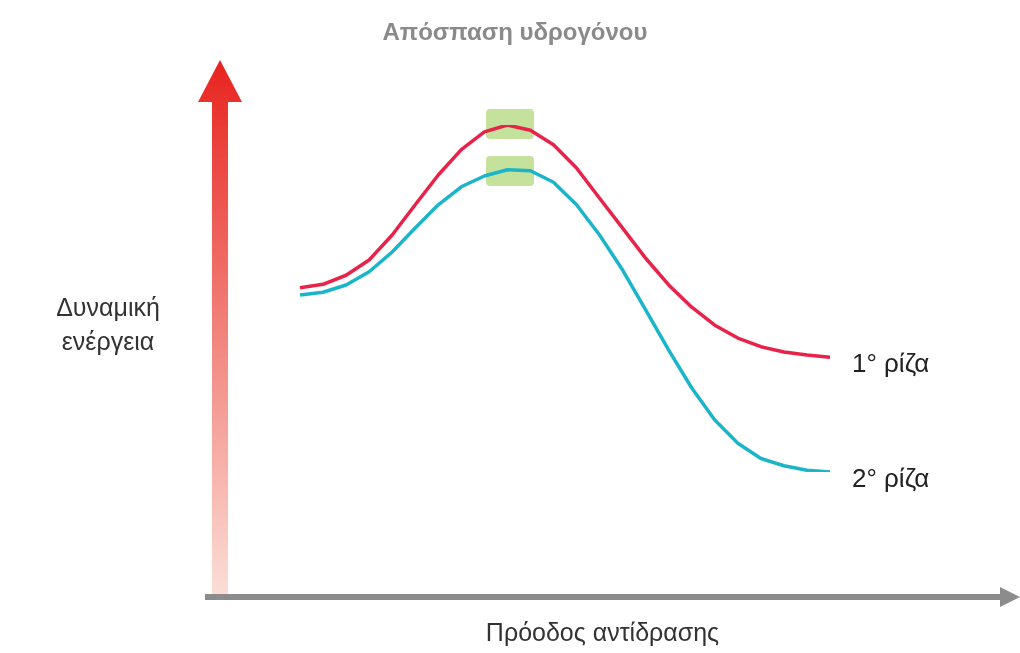 This screenshot has height=653, width=1020. Describe the element at coordinates (891, 363) in the screenshot. I see `series-label: 1° ρίζα` at that location.